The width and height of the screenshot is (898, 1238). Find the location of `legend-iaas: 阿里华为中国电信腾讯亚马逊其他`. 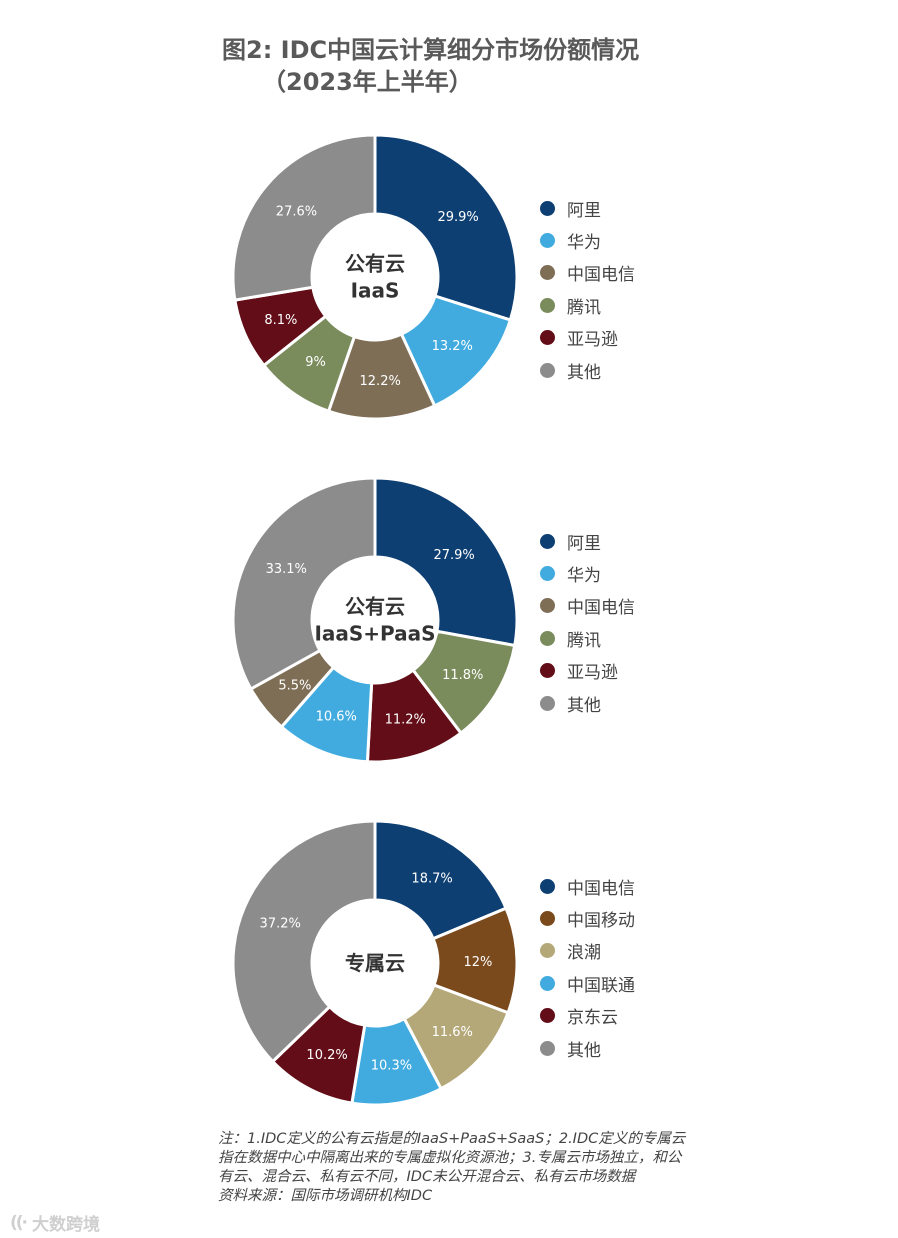

legend-iaas: 阿里华为中国电信腾讯亚马逊其他 is located at coordinates (587, 289).